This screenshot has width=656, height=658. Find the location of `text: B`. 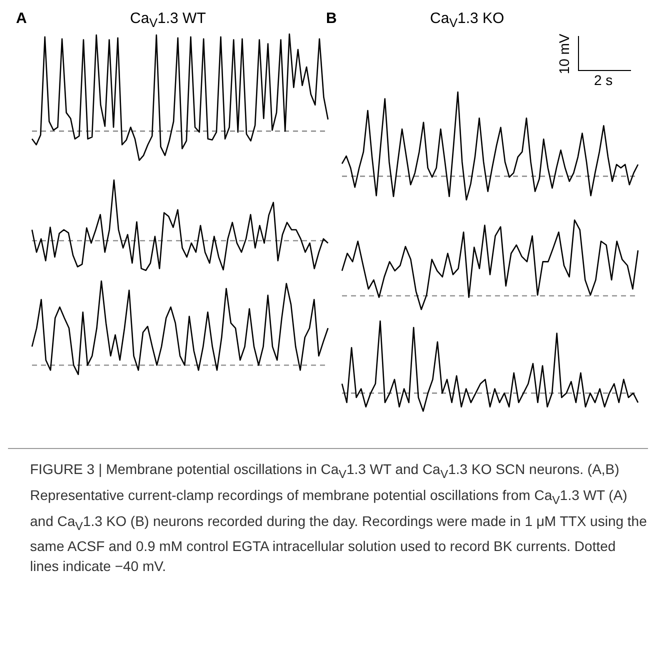

text: B is located at coordinates (331, 18).